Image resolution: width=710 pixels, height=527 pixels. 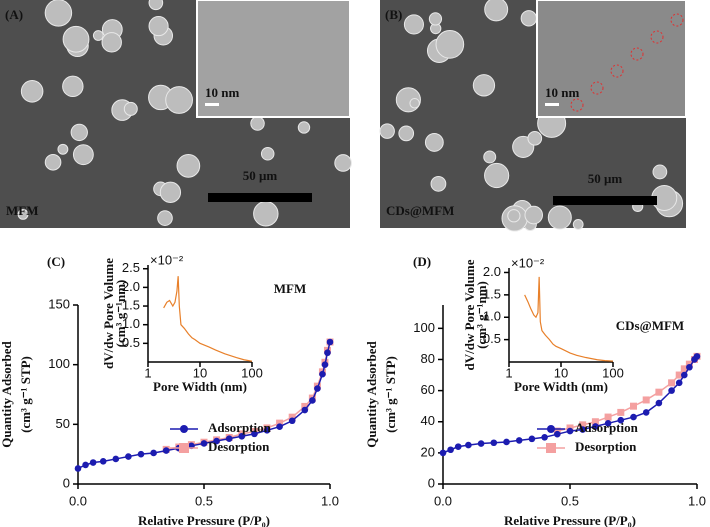 I want to click on sample-label: CDs@MFM, so click(x=420, y=210).